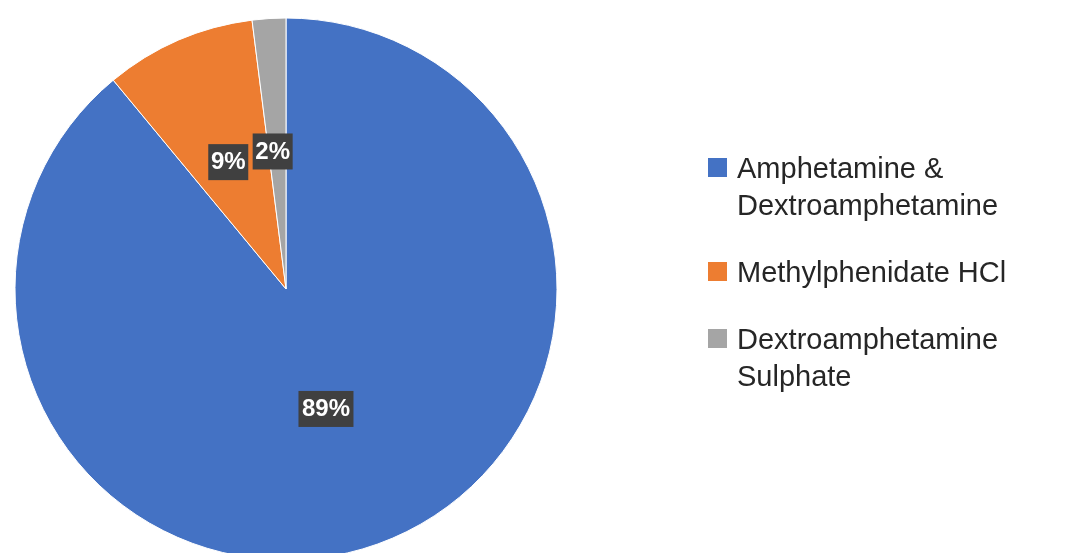  Describe the element at coordinates (868, 187) in the screenshot. I see `legend-label: Amphetamine & Dextroamphetamine` at that location.